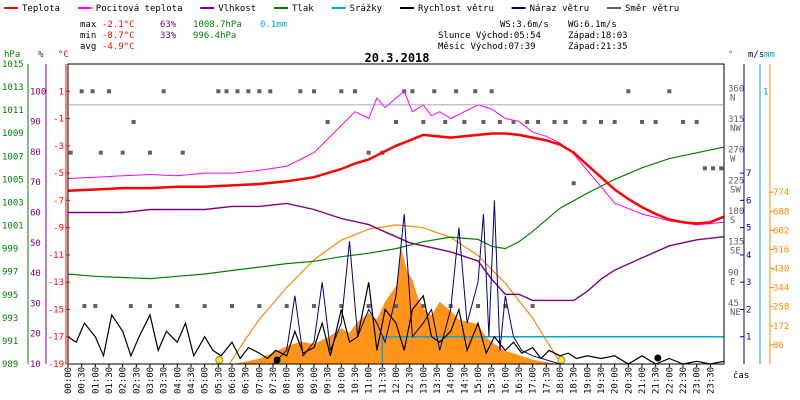 This screenshot has width=800, height=400. I want to click on temp-tick-label: -9, so click(58, 229).